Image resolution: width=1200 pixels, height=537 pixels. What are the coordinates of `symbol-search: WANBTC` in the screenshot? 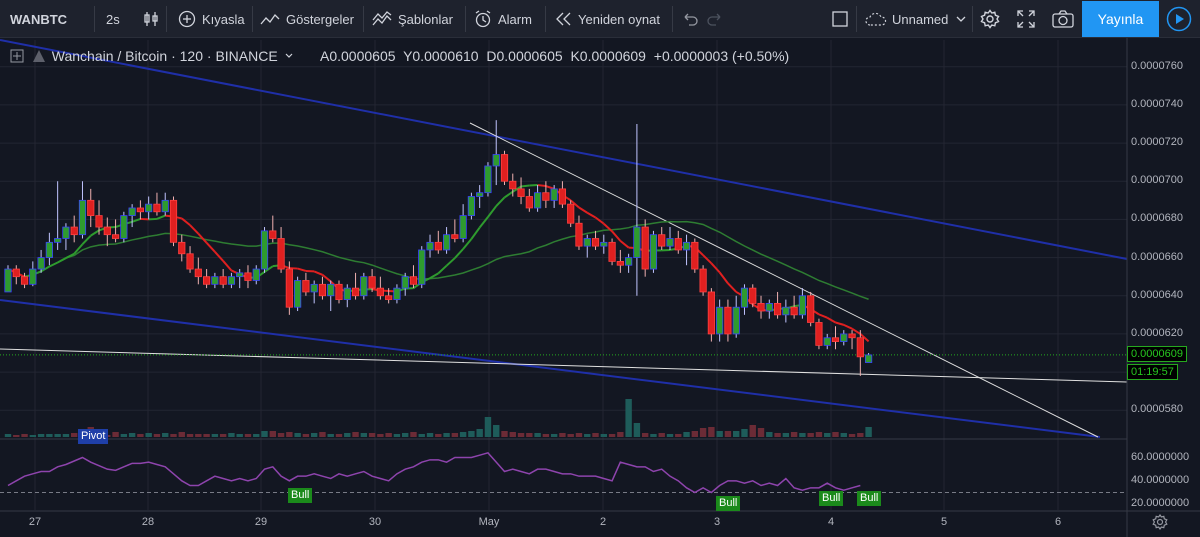 It's located at (38, 19).